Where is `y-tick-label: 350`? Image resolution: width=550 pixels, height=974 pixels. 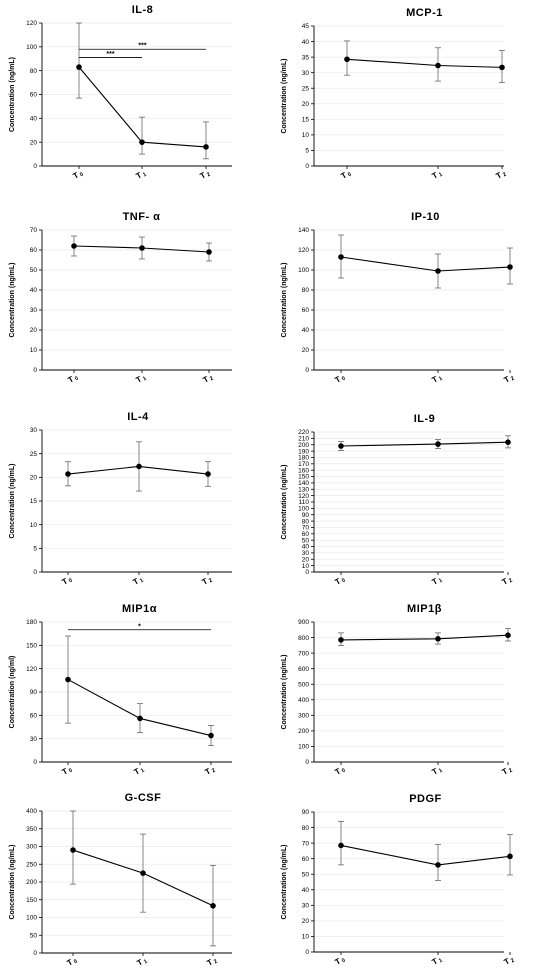 y-tick-label: 350 is located at coordinates (31, 829).